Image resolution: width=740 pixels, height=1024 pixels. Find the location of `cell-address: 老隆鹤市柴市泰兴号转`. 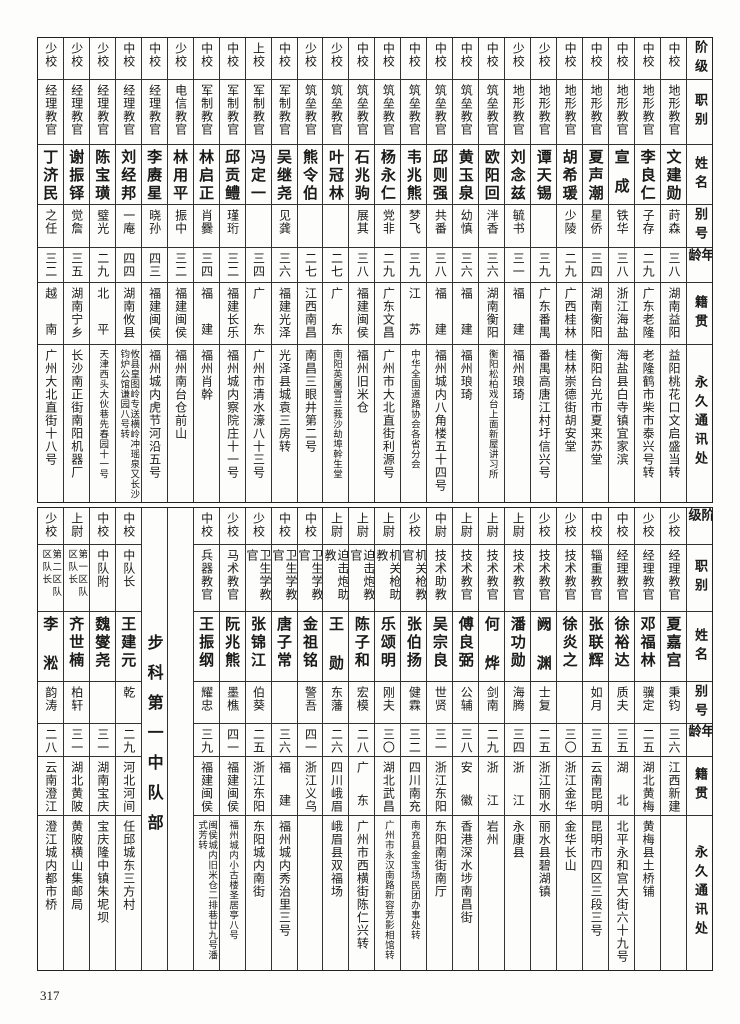

cell-address: 老隆鹤市柴市泰兴号转 is located at coordinates (647, 422).